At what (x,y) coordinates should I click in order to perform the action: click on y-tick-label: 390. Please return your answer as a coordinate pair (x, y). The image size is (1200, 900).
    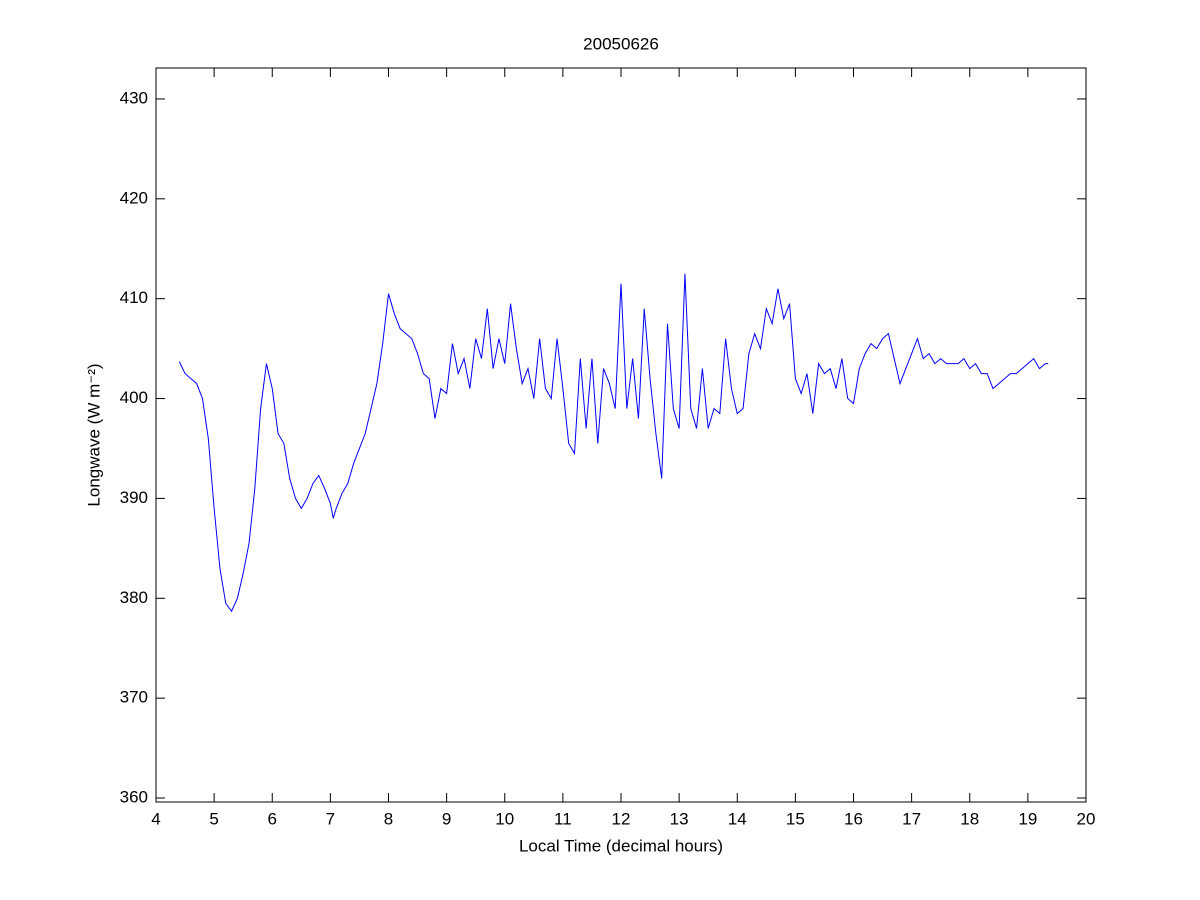
    Looking at the image, I should click on (134, 497).